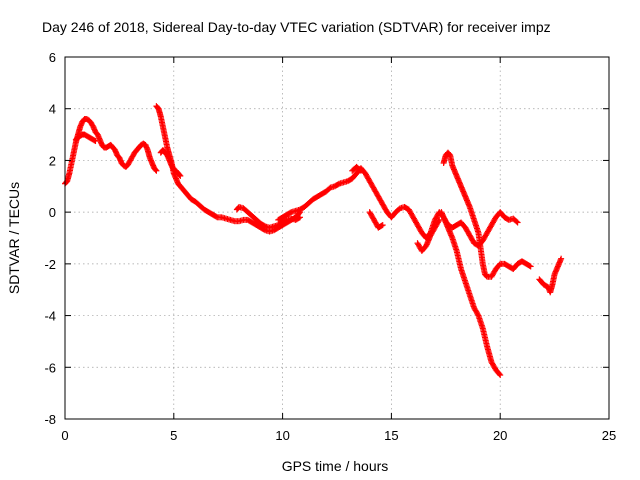 This screenshot has width=640, height=480. I want to click on x-tick-label: 5, so click(173, 435).